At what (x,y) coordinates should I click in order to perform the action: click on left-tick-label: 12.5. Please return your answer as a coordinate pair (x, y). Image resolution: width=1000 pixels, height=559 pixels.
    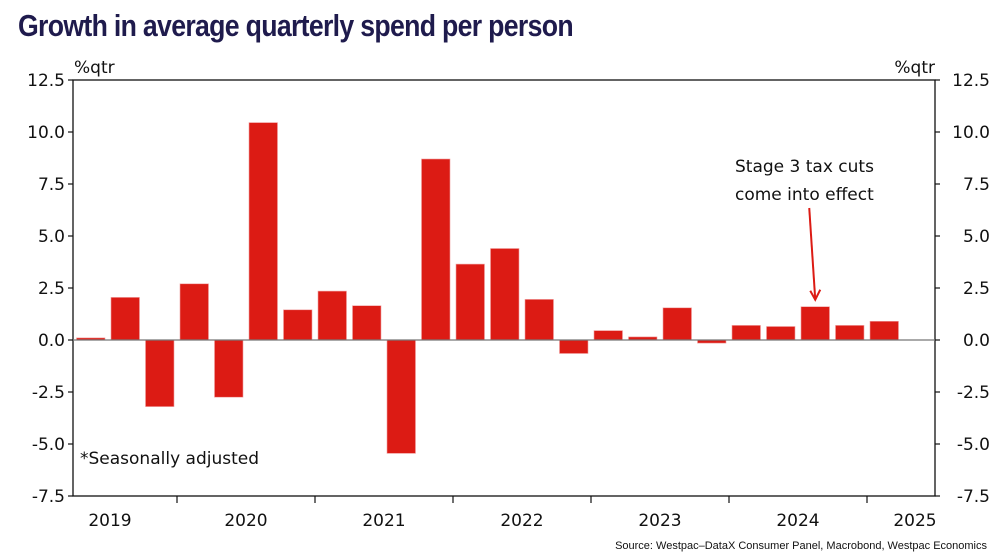
    Looking at the image, I should click on (46, 81).